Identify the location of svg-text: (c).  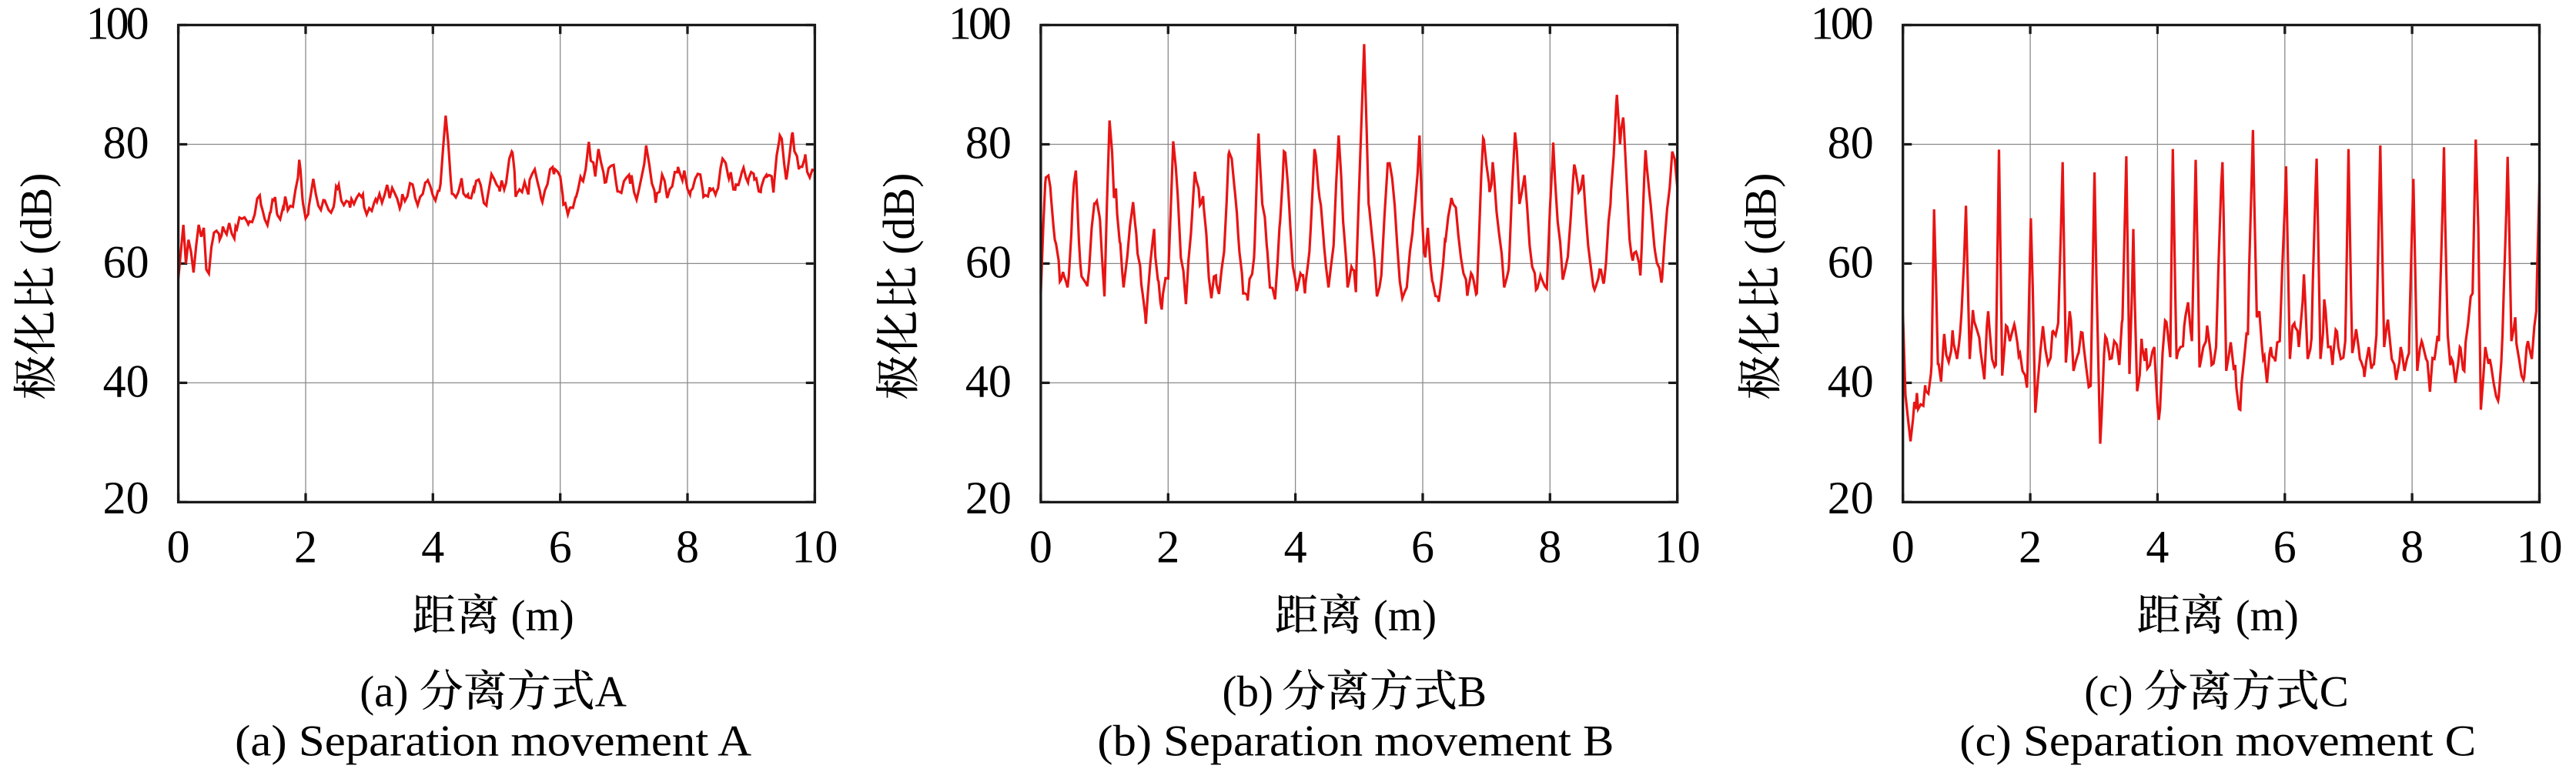
(2109, 692).